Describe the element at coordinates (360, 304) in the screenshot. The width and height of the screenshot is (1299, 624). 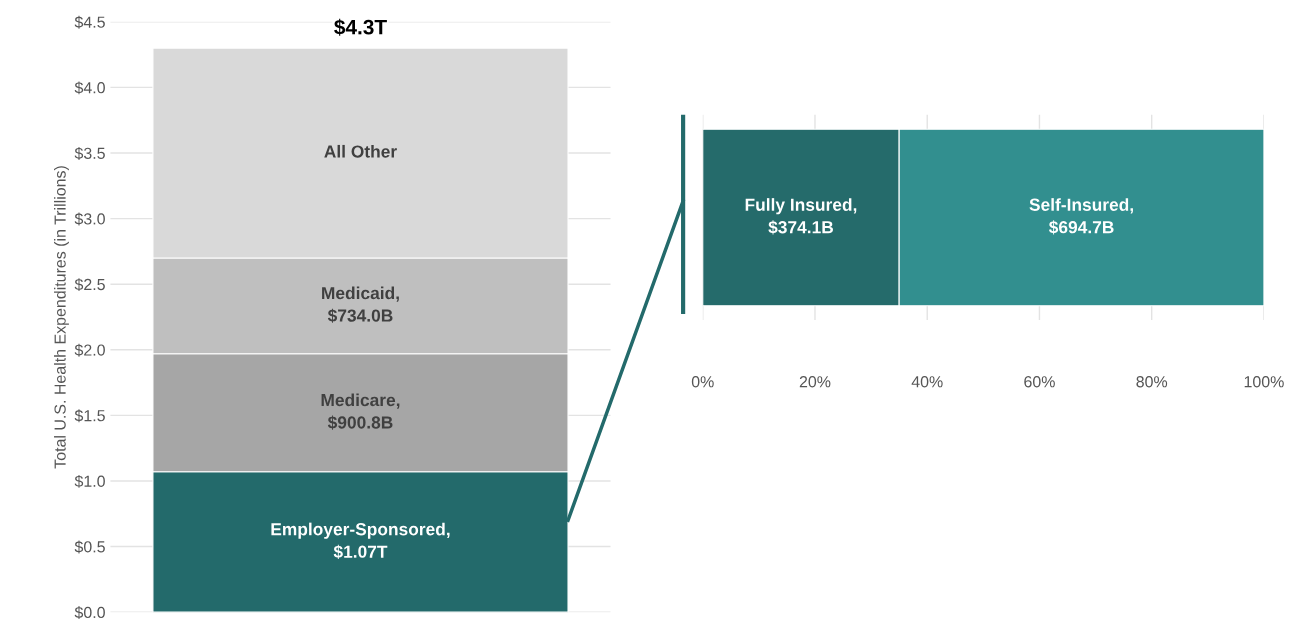
I see `annotation: Medicaid, $734.0B` at that location.